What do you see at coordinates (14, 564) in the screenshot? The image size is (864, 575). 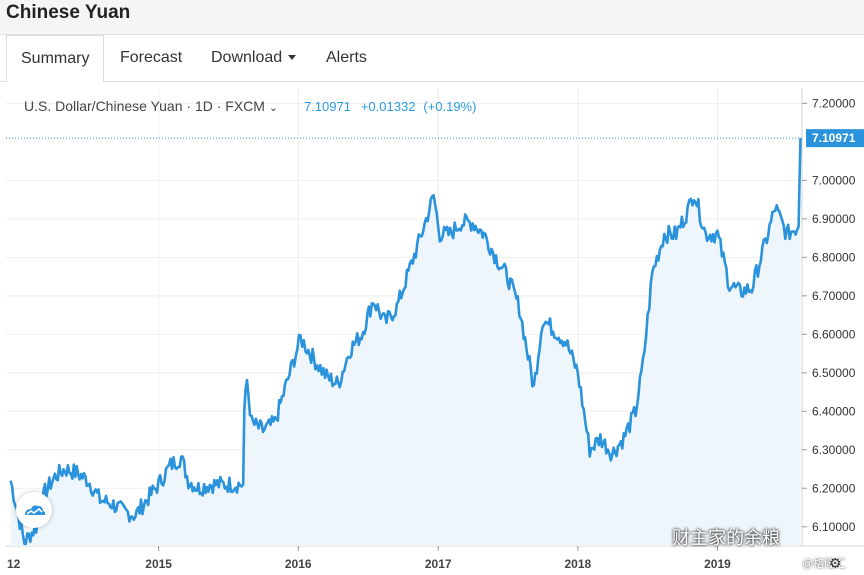 I see `x-tick-label-partial: 12` at bounding box center [14, 564].